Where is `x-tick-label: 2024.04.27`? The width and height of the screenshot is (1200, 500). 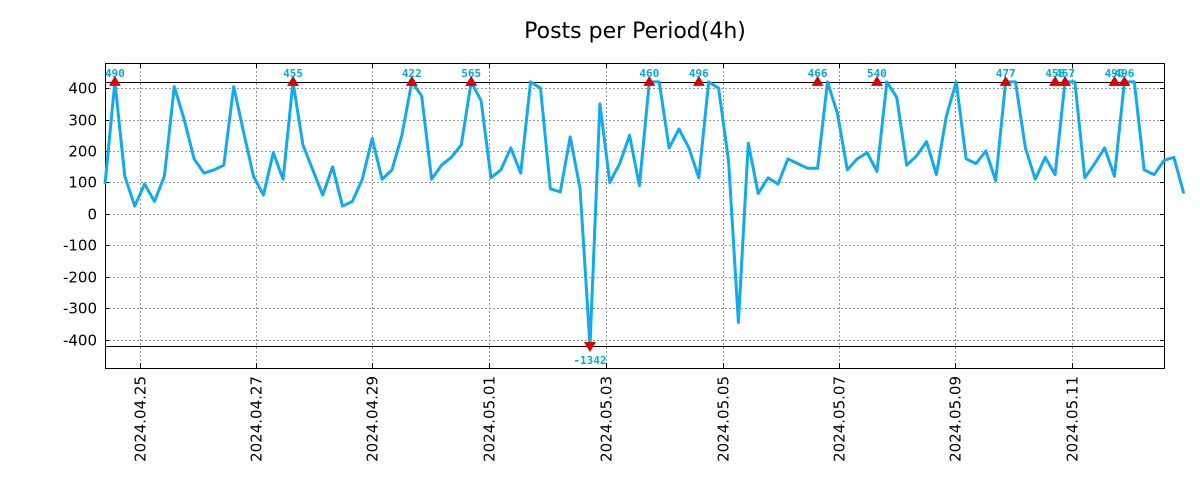 x-tick-label: 2024.04.27 is located at coordinates (257, 419).